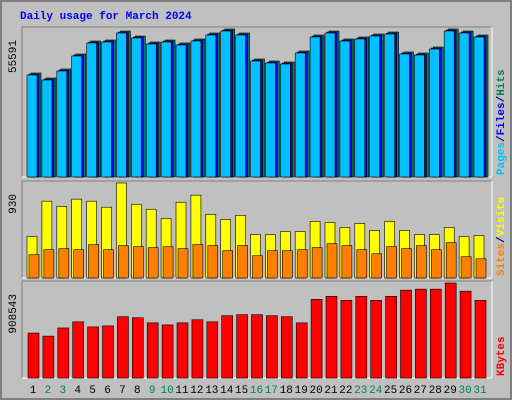  I want to click on legend-entry: KBytes, so click(502, 356).